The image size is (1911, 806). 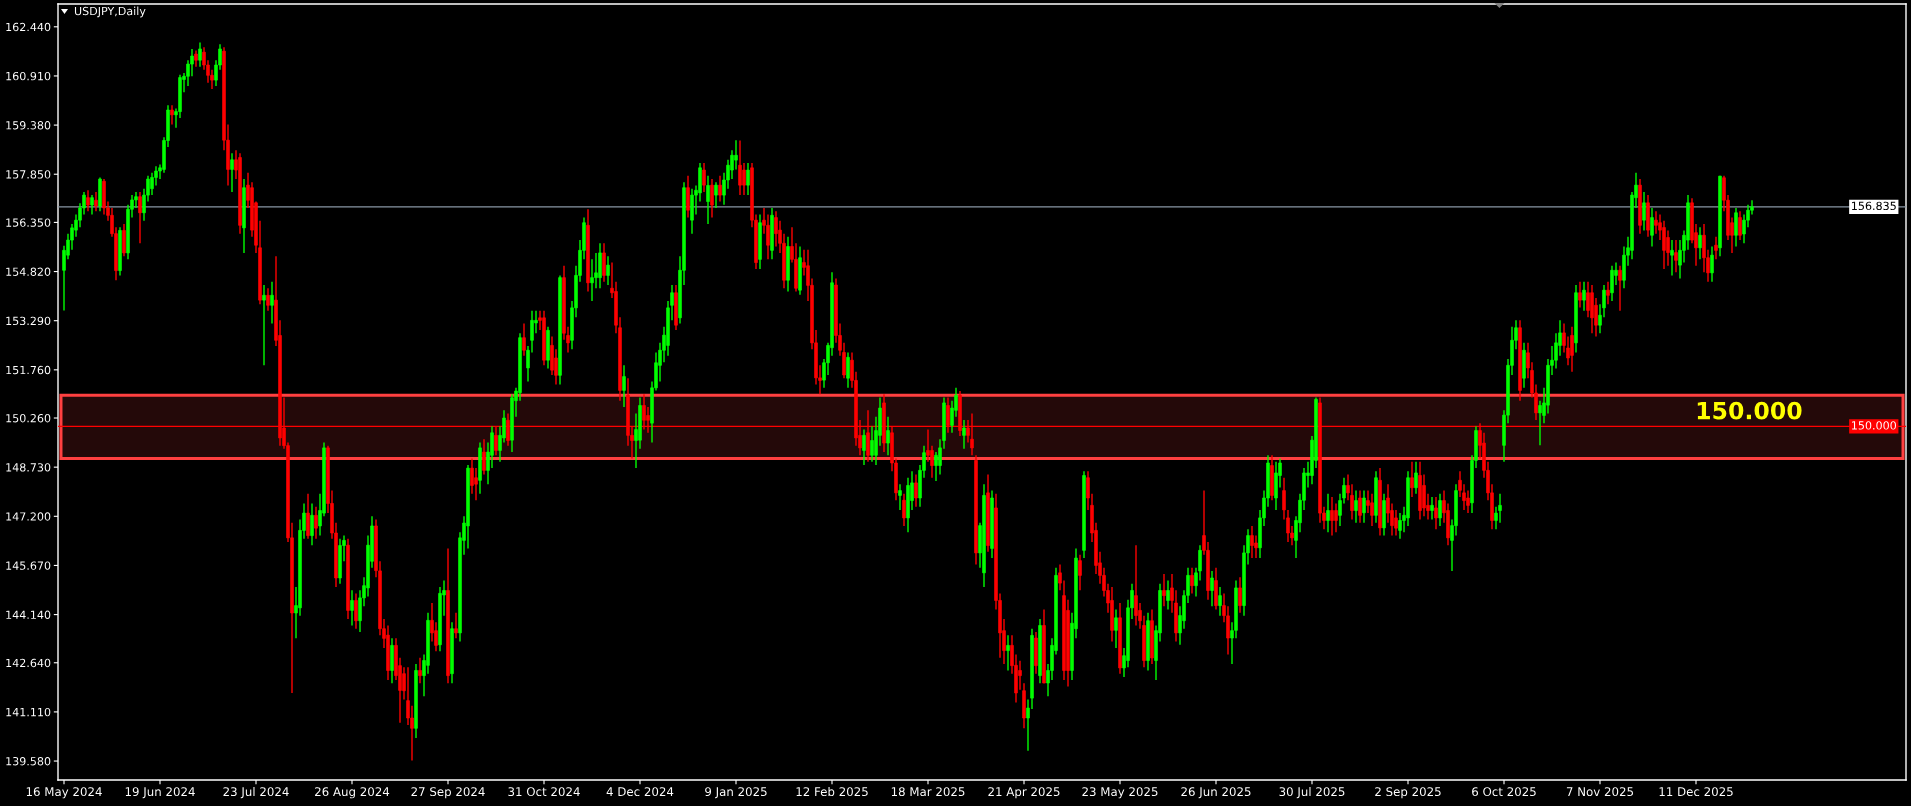 What do you see at coordinates (28, 565) in the screenshot?
I see `y-tick-label: 145.670` at bounding box center [28, 565].